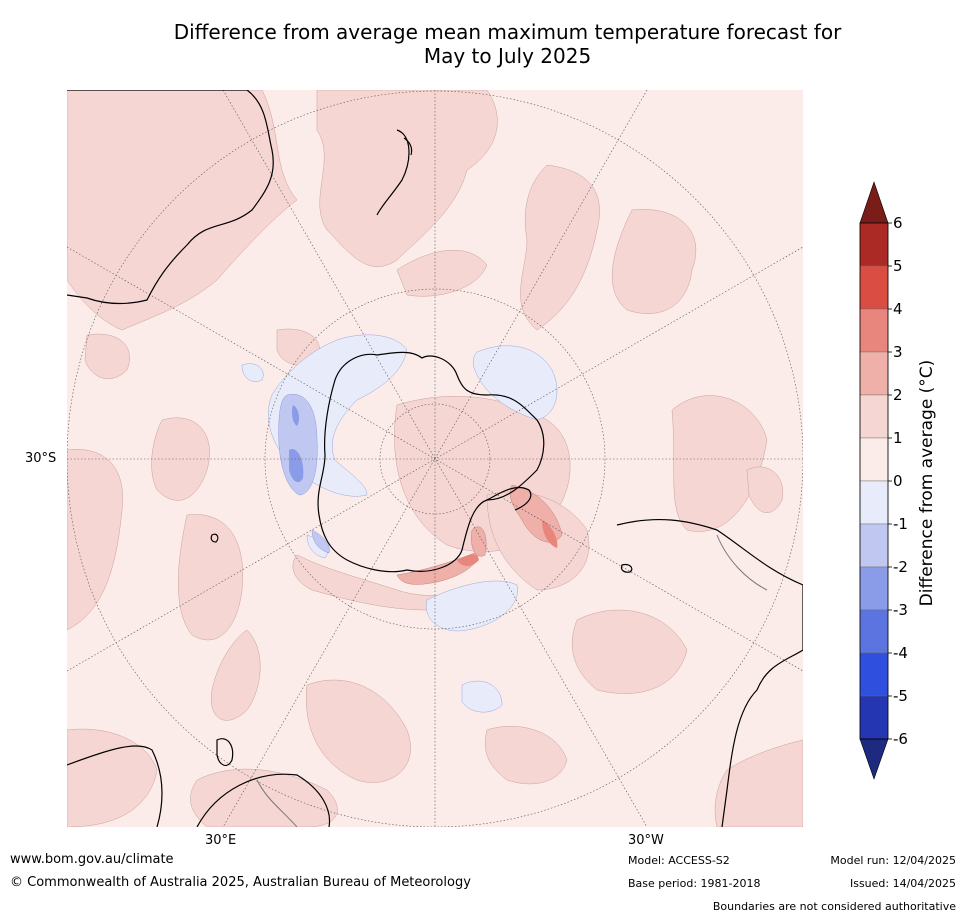 This screenshot has height=919, width=965. What do you see at coordinates (170, 197) in the screenshot?
I see `upper-left-coastline` at bounding box center [170, 197].